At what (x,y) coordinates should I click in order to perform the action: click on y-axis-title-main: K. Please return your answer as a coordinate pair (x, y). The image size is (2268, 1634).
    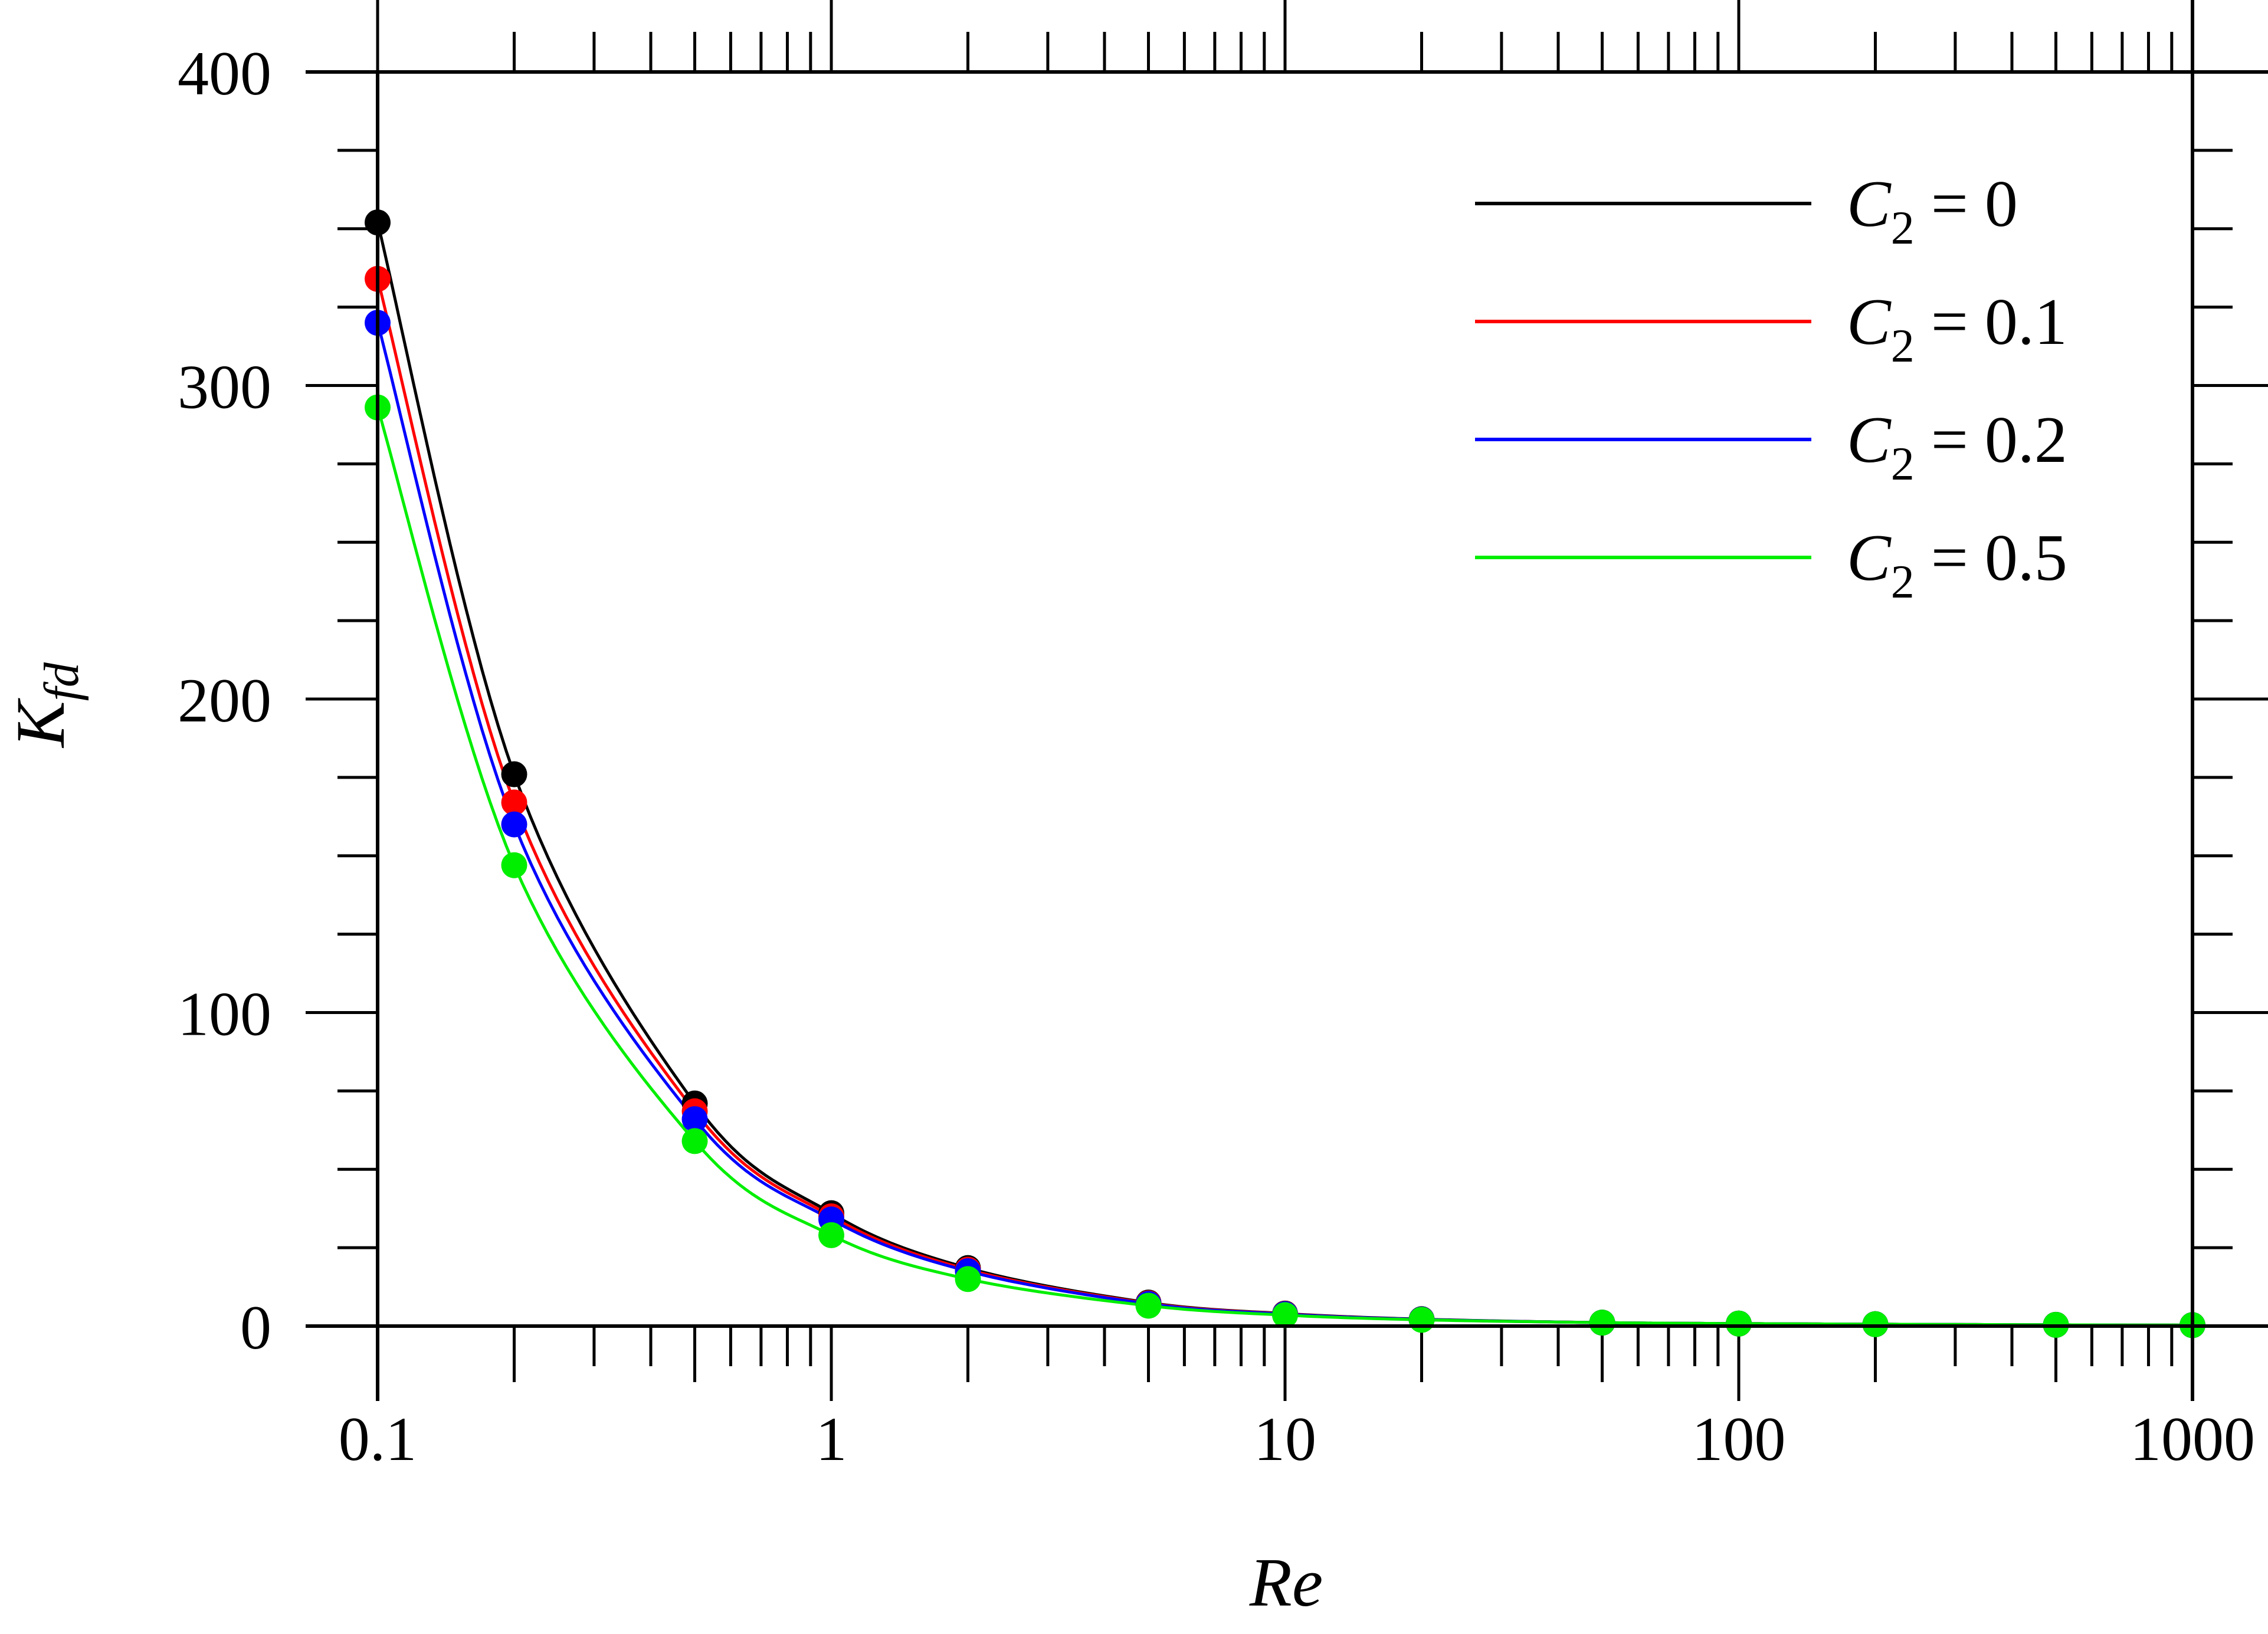
    Looking at the image, I should click on (40, 723).